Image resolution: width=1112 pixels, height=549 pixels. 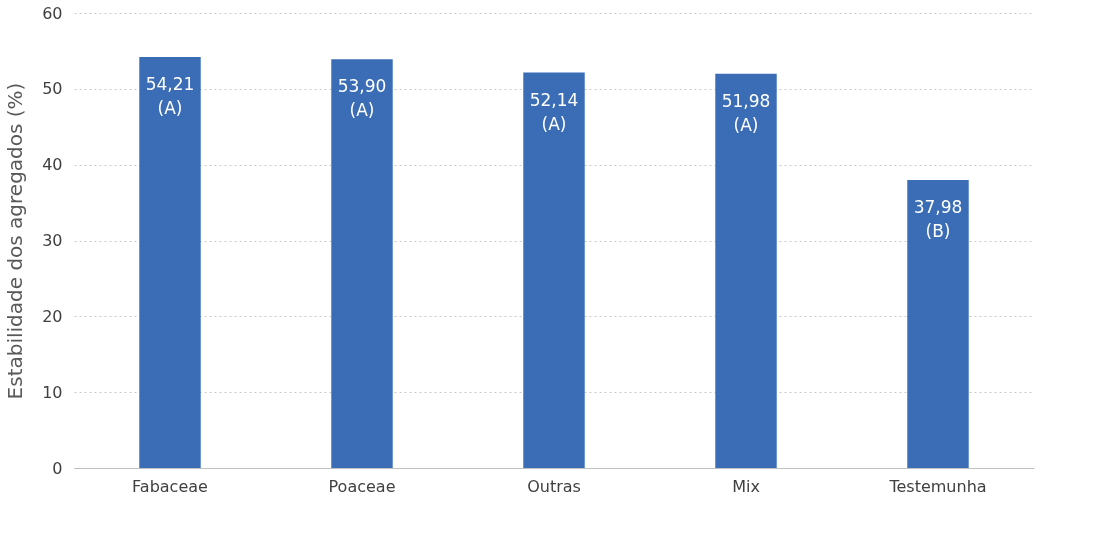 What do you see at coordinates (170, 486) in the screenshot?
I see `x-tick-label: Fabaceae` at bounding box center [170, 486].